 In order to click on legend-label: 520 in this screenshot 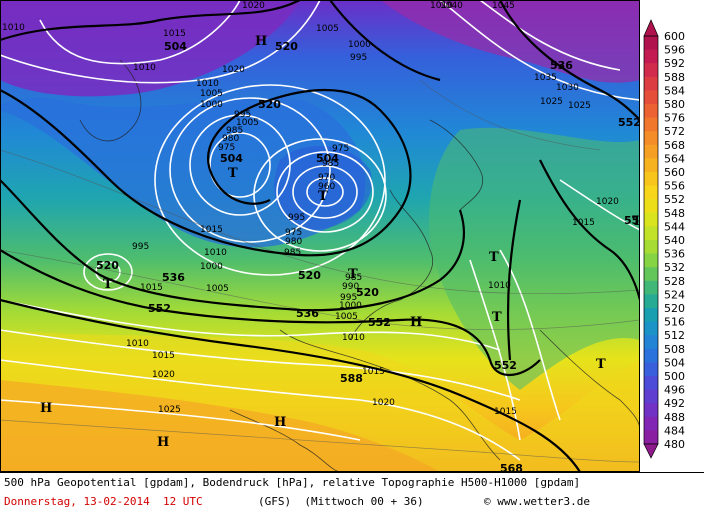, I will do `click(674, 308)`.